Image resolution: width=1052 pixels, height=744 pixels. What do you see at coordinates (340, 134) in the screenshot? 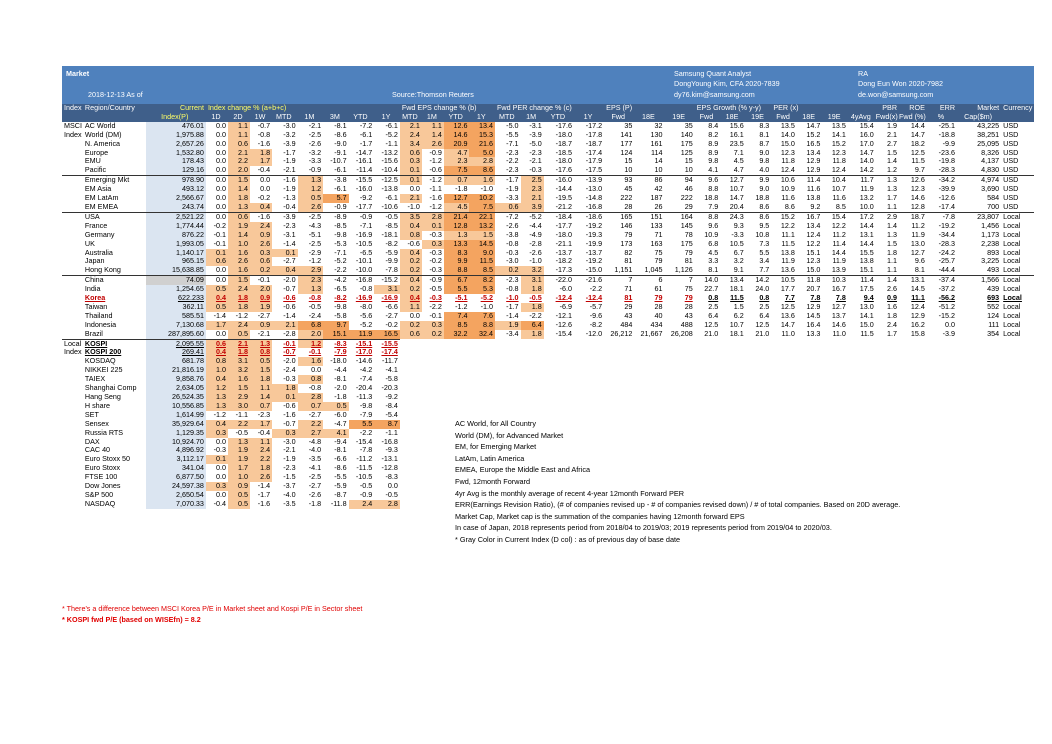
I see `value-cell: -8.6` at bounding box center [340, 134].